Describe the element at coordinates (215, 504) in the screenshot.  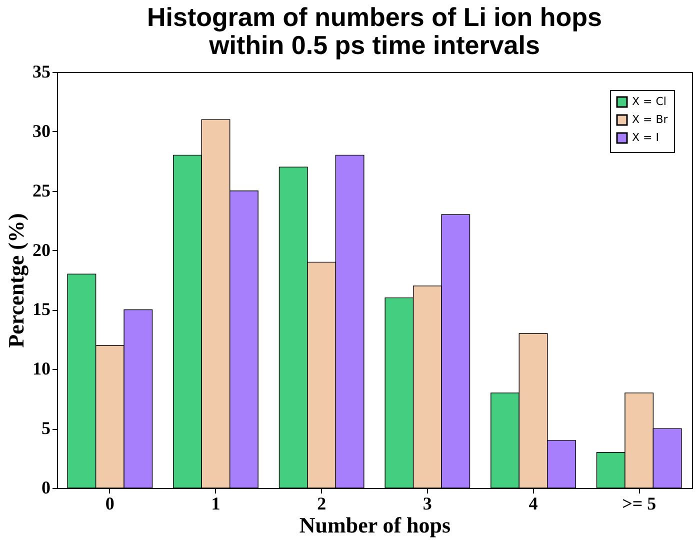
I see `x-tick-label: 1` at that location.